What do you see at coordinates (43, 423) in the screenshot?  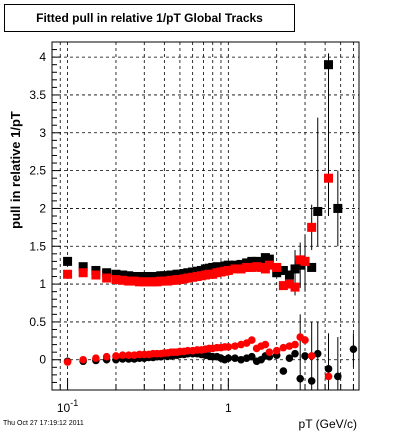 I see `timestamp: Thu Oct 27 17:19:12 2011` at bounding box center [43, 423].